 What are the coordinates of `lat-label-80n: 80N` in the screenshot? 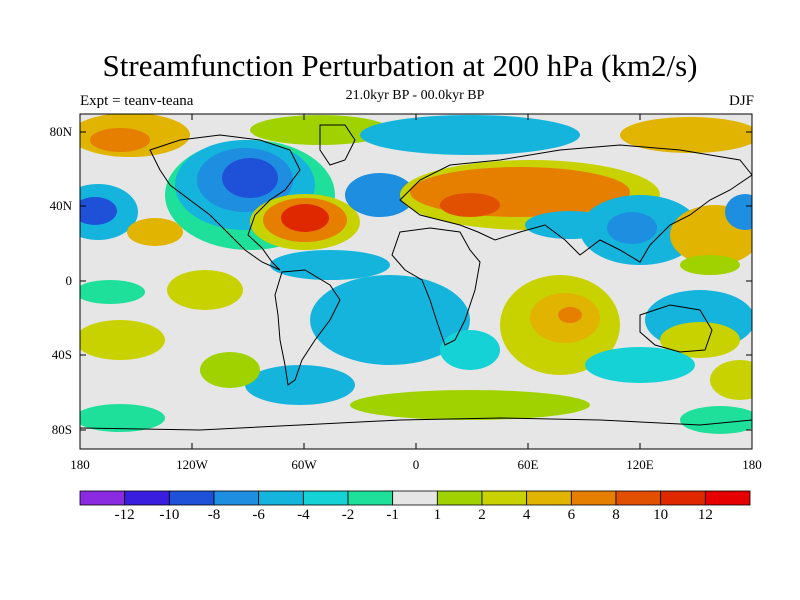 It's located at (60, 131).